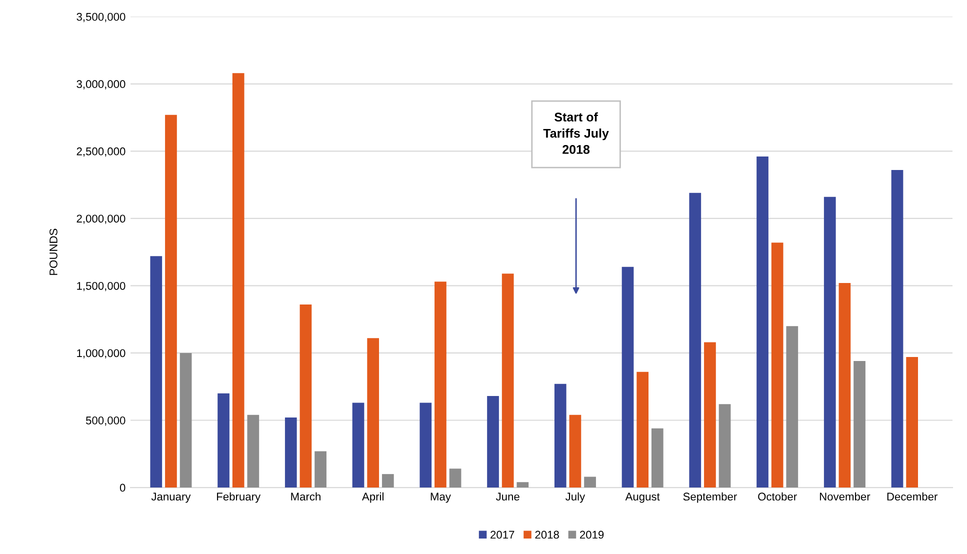 The image size is (967, 554). I want to click on y-tick-label: 1,000,000, so click(101, 353).